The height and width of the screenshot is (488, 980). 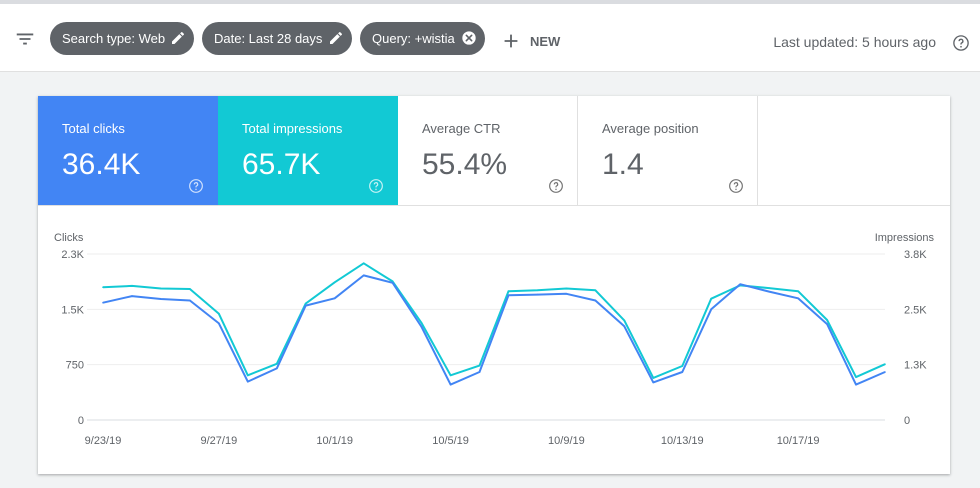 I want to click on right-axis-tick-label: 2.5K, so click(x=915, y=310).